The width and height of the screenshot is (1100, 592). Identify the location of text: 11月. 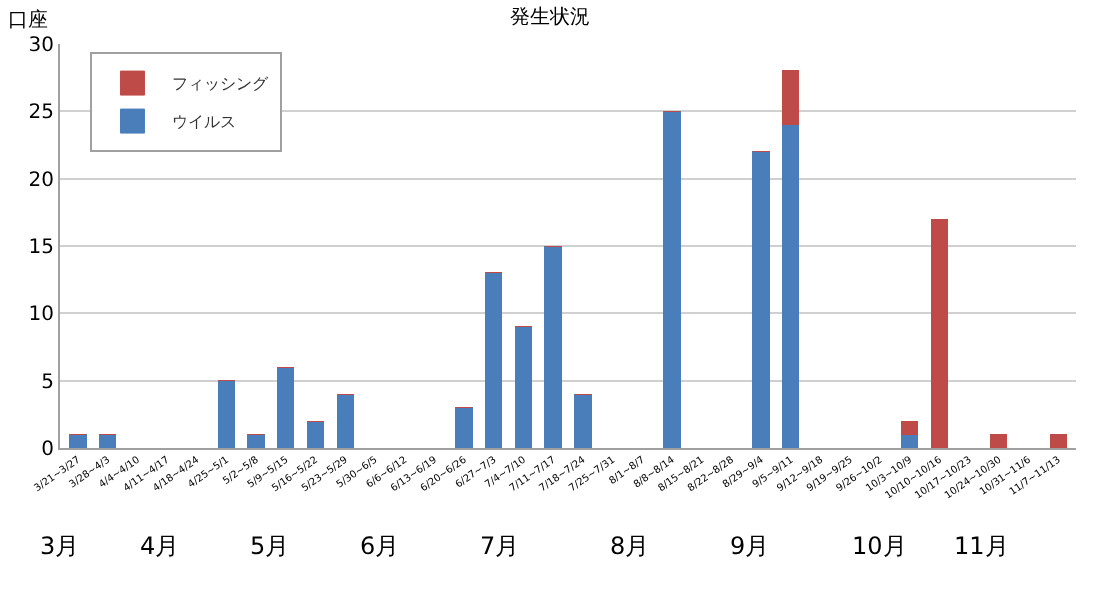
(981, 546).